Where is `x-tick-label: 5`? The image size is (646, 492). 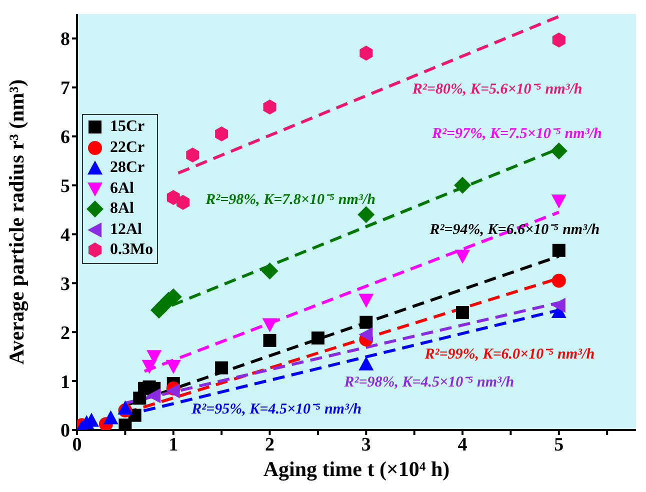 x-tick-label: 5 is located at coordinates (559, 445).